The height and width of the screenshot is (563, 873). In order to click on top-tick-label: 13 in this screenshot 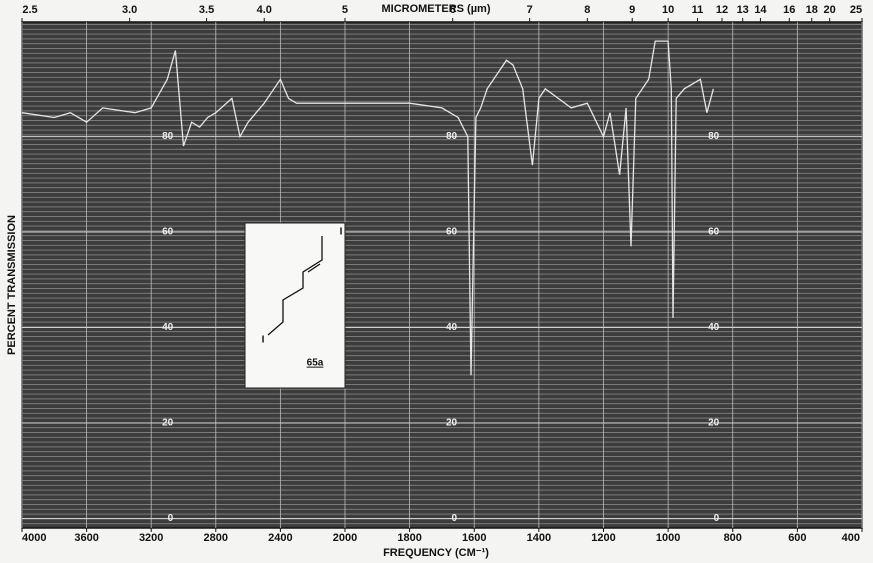, I will do `click(743, 10)`.